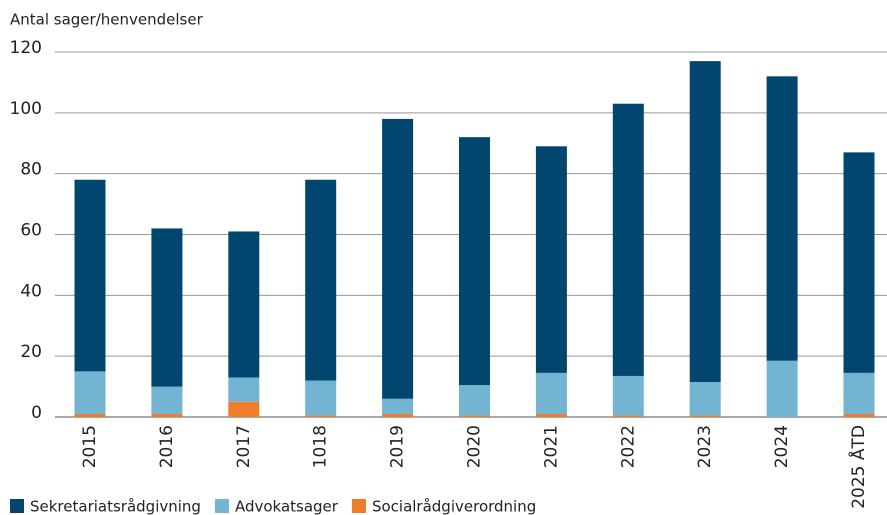 The height and width of the screenshot is (515, 887). I want to click on x-tick-label: 2021, so click(551, 446).